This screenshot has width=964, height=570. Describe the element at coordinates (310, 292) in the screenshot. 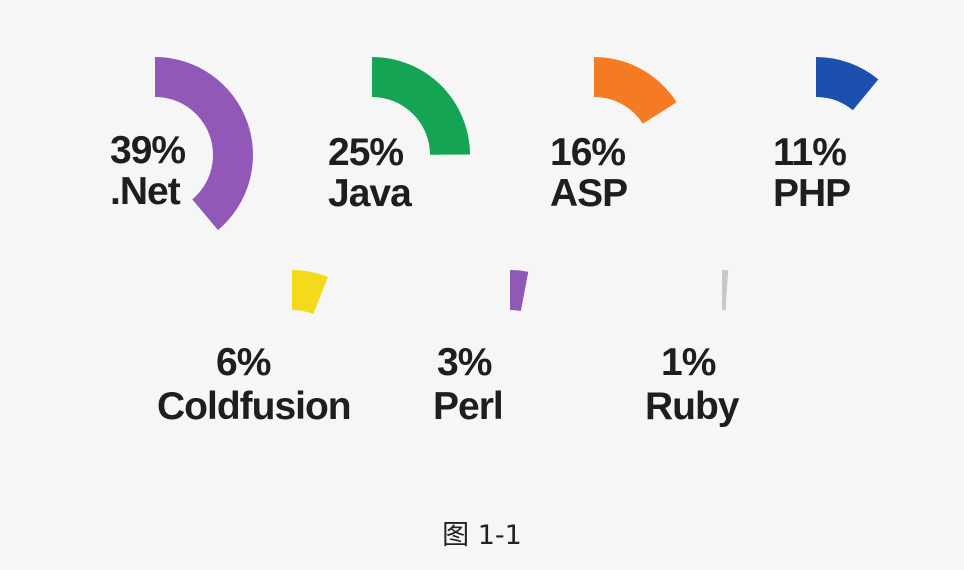

I see `arc-coldfusion` at that location.